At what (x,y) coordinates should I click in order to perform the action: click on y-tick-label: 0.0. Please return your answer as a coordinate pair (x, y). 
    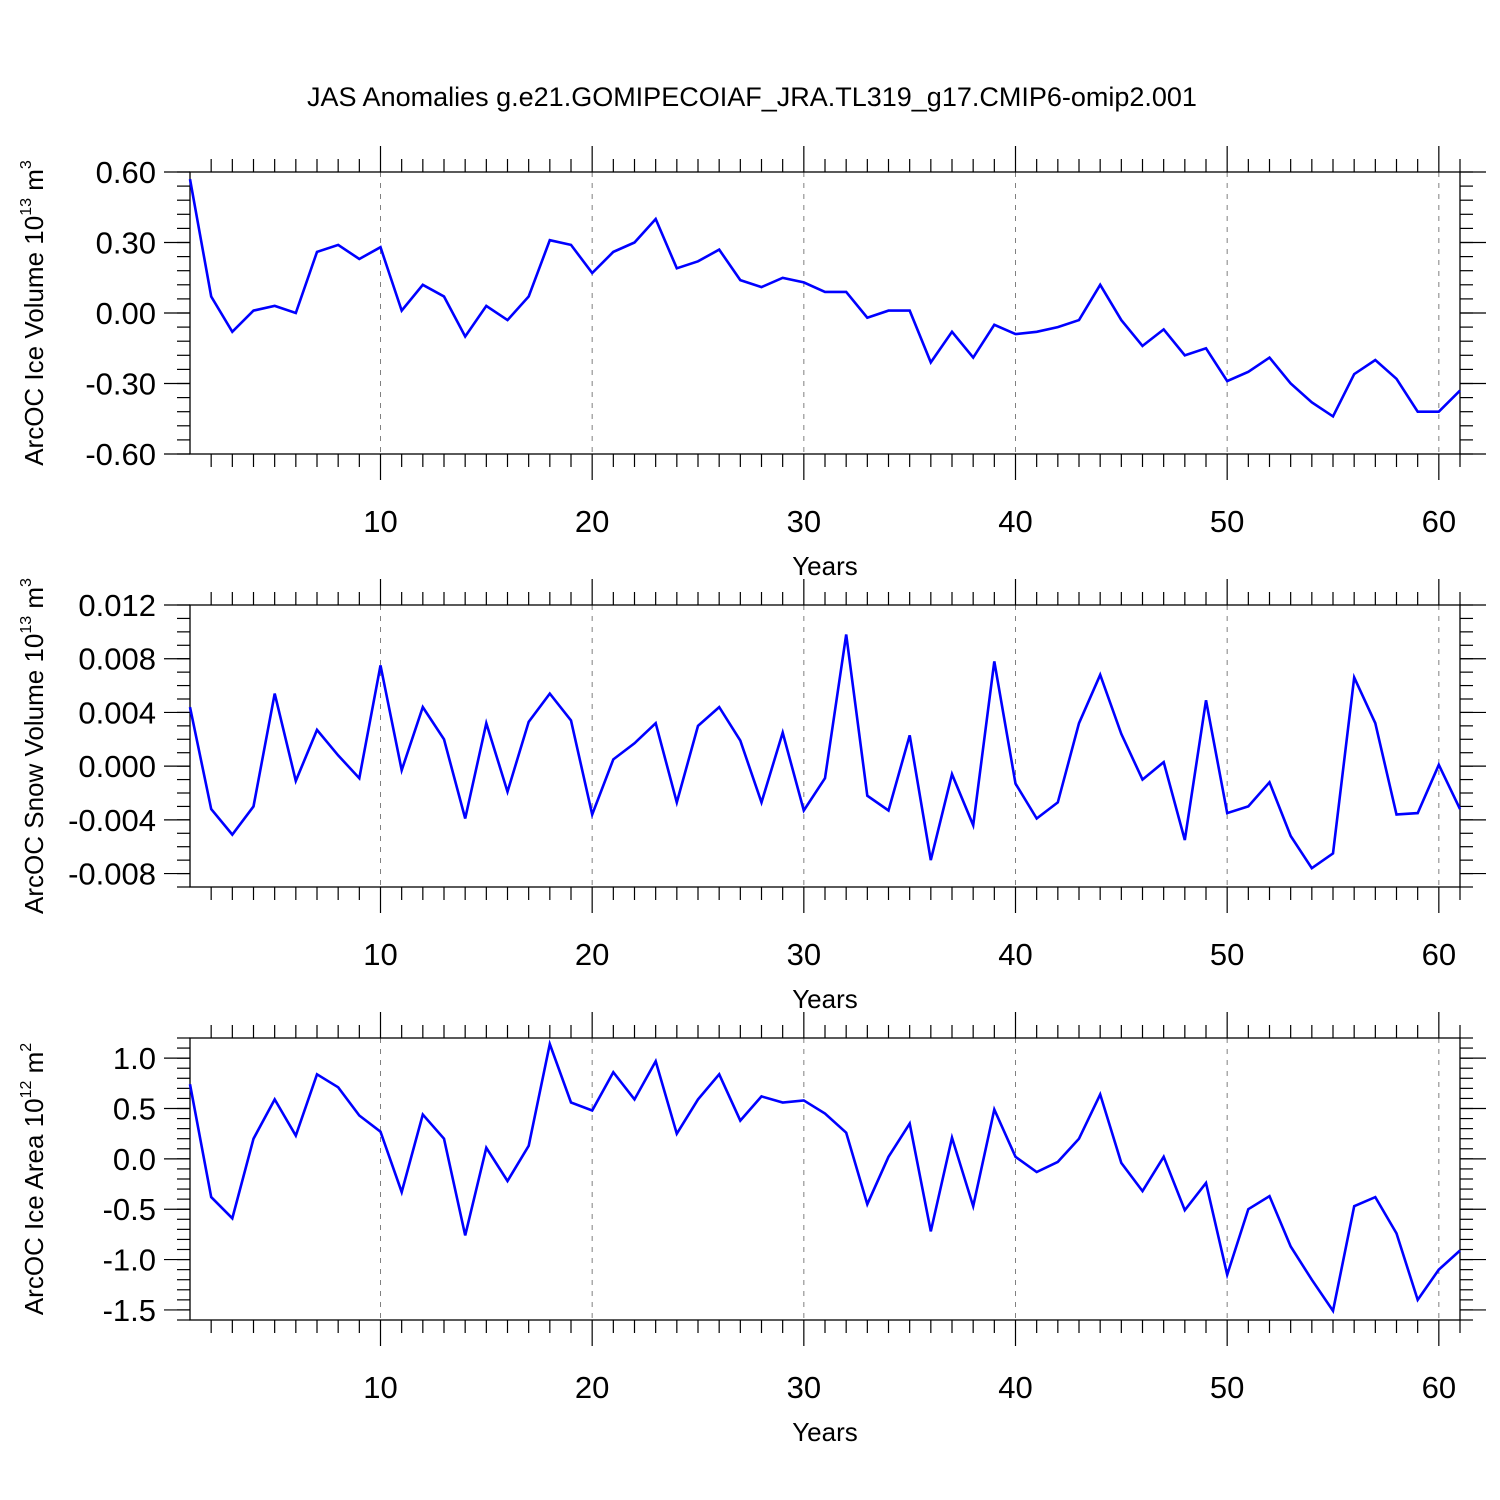
    Looking at the image, I should click on (134, 1159).